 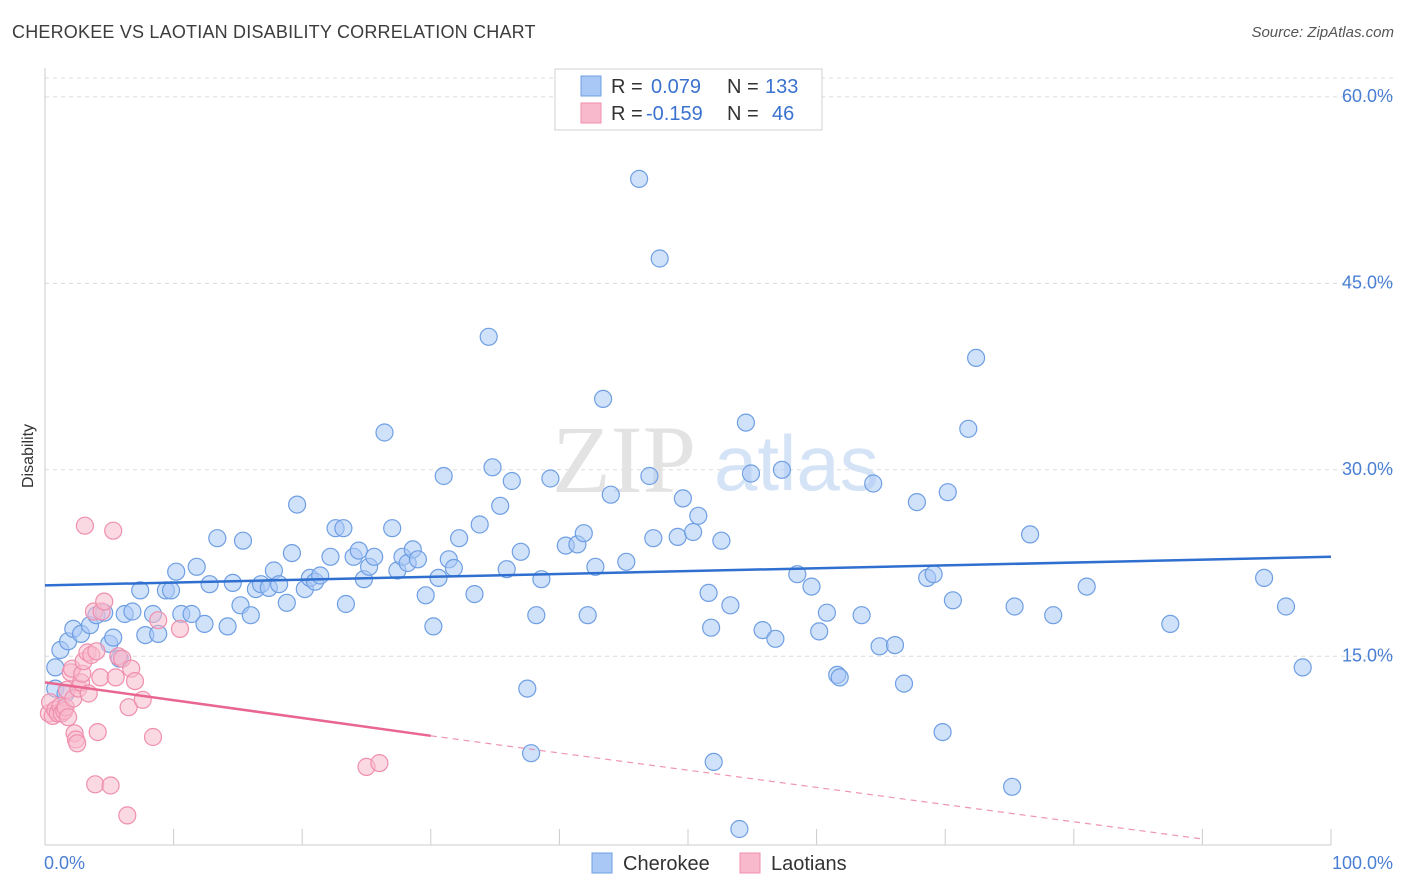 What do you see at coordinates (743, 114) in the screenshot?
I see `legend-n-label-laotians: N =` at bounding box center [743, 114].